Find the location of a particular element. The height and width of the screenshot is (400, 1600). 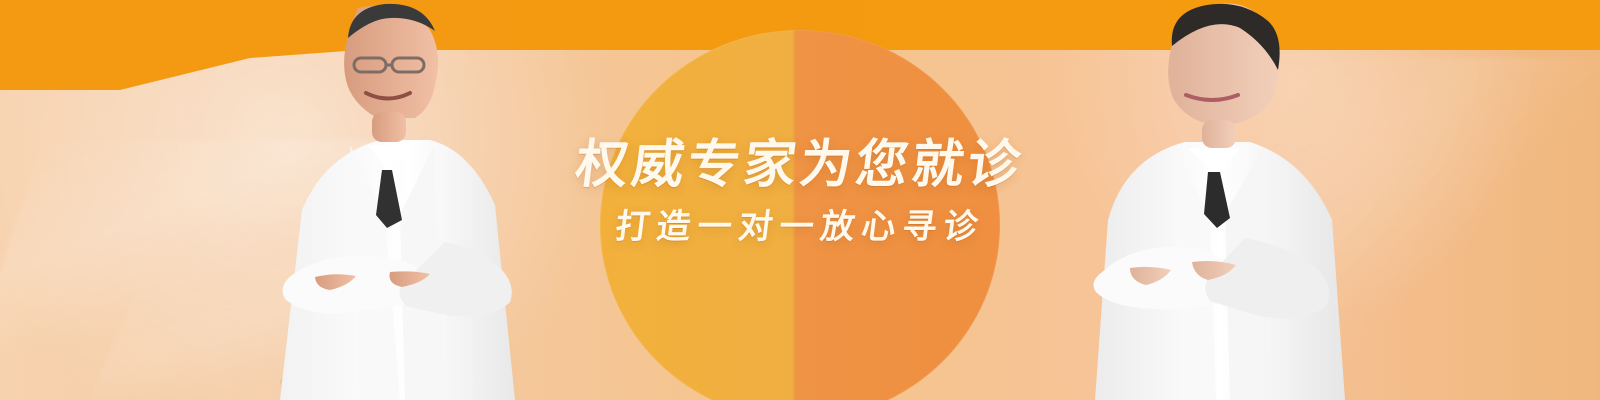

right-crossed-arm-upper is located at coordinates (1267, 278).